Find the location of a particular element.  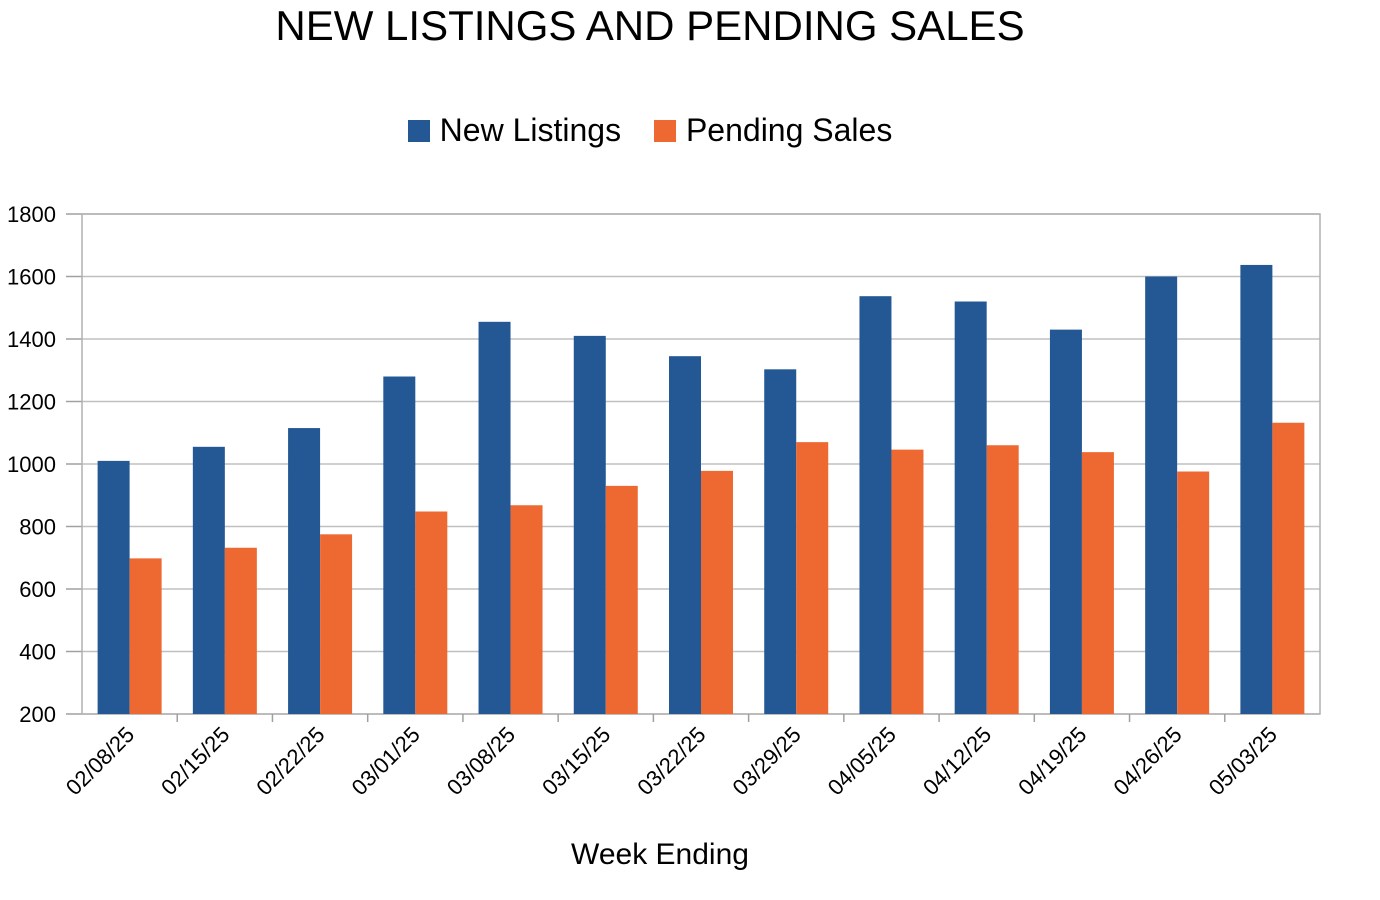

x-tick-label: 03/01/25 is located at coordinates (386, 761).